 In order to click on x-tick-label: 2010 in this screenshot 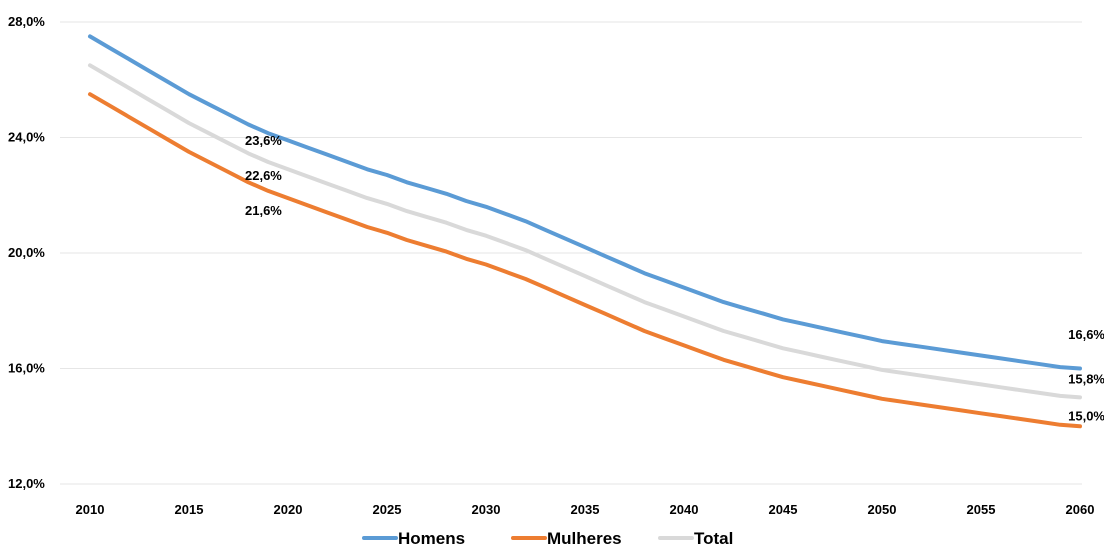, I will do `click(90, 509)`.